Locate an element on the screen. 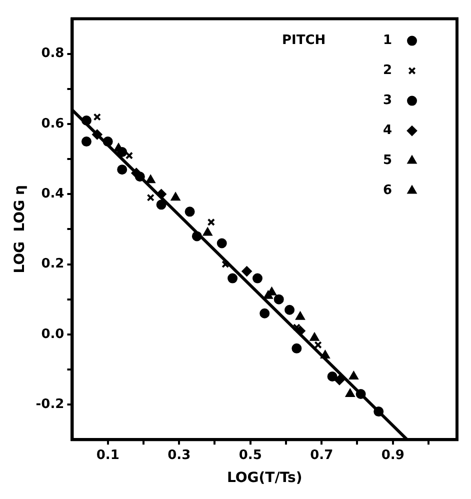  legend-label: 1 is located at coordinates (387, 40).